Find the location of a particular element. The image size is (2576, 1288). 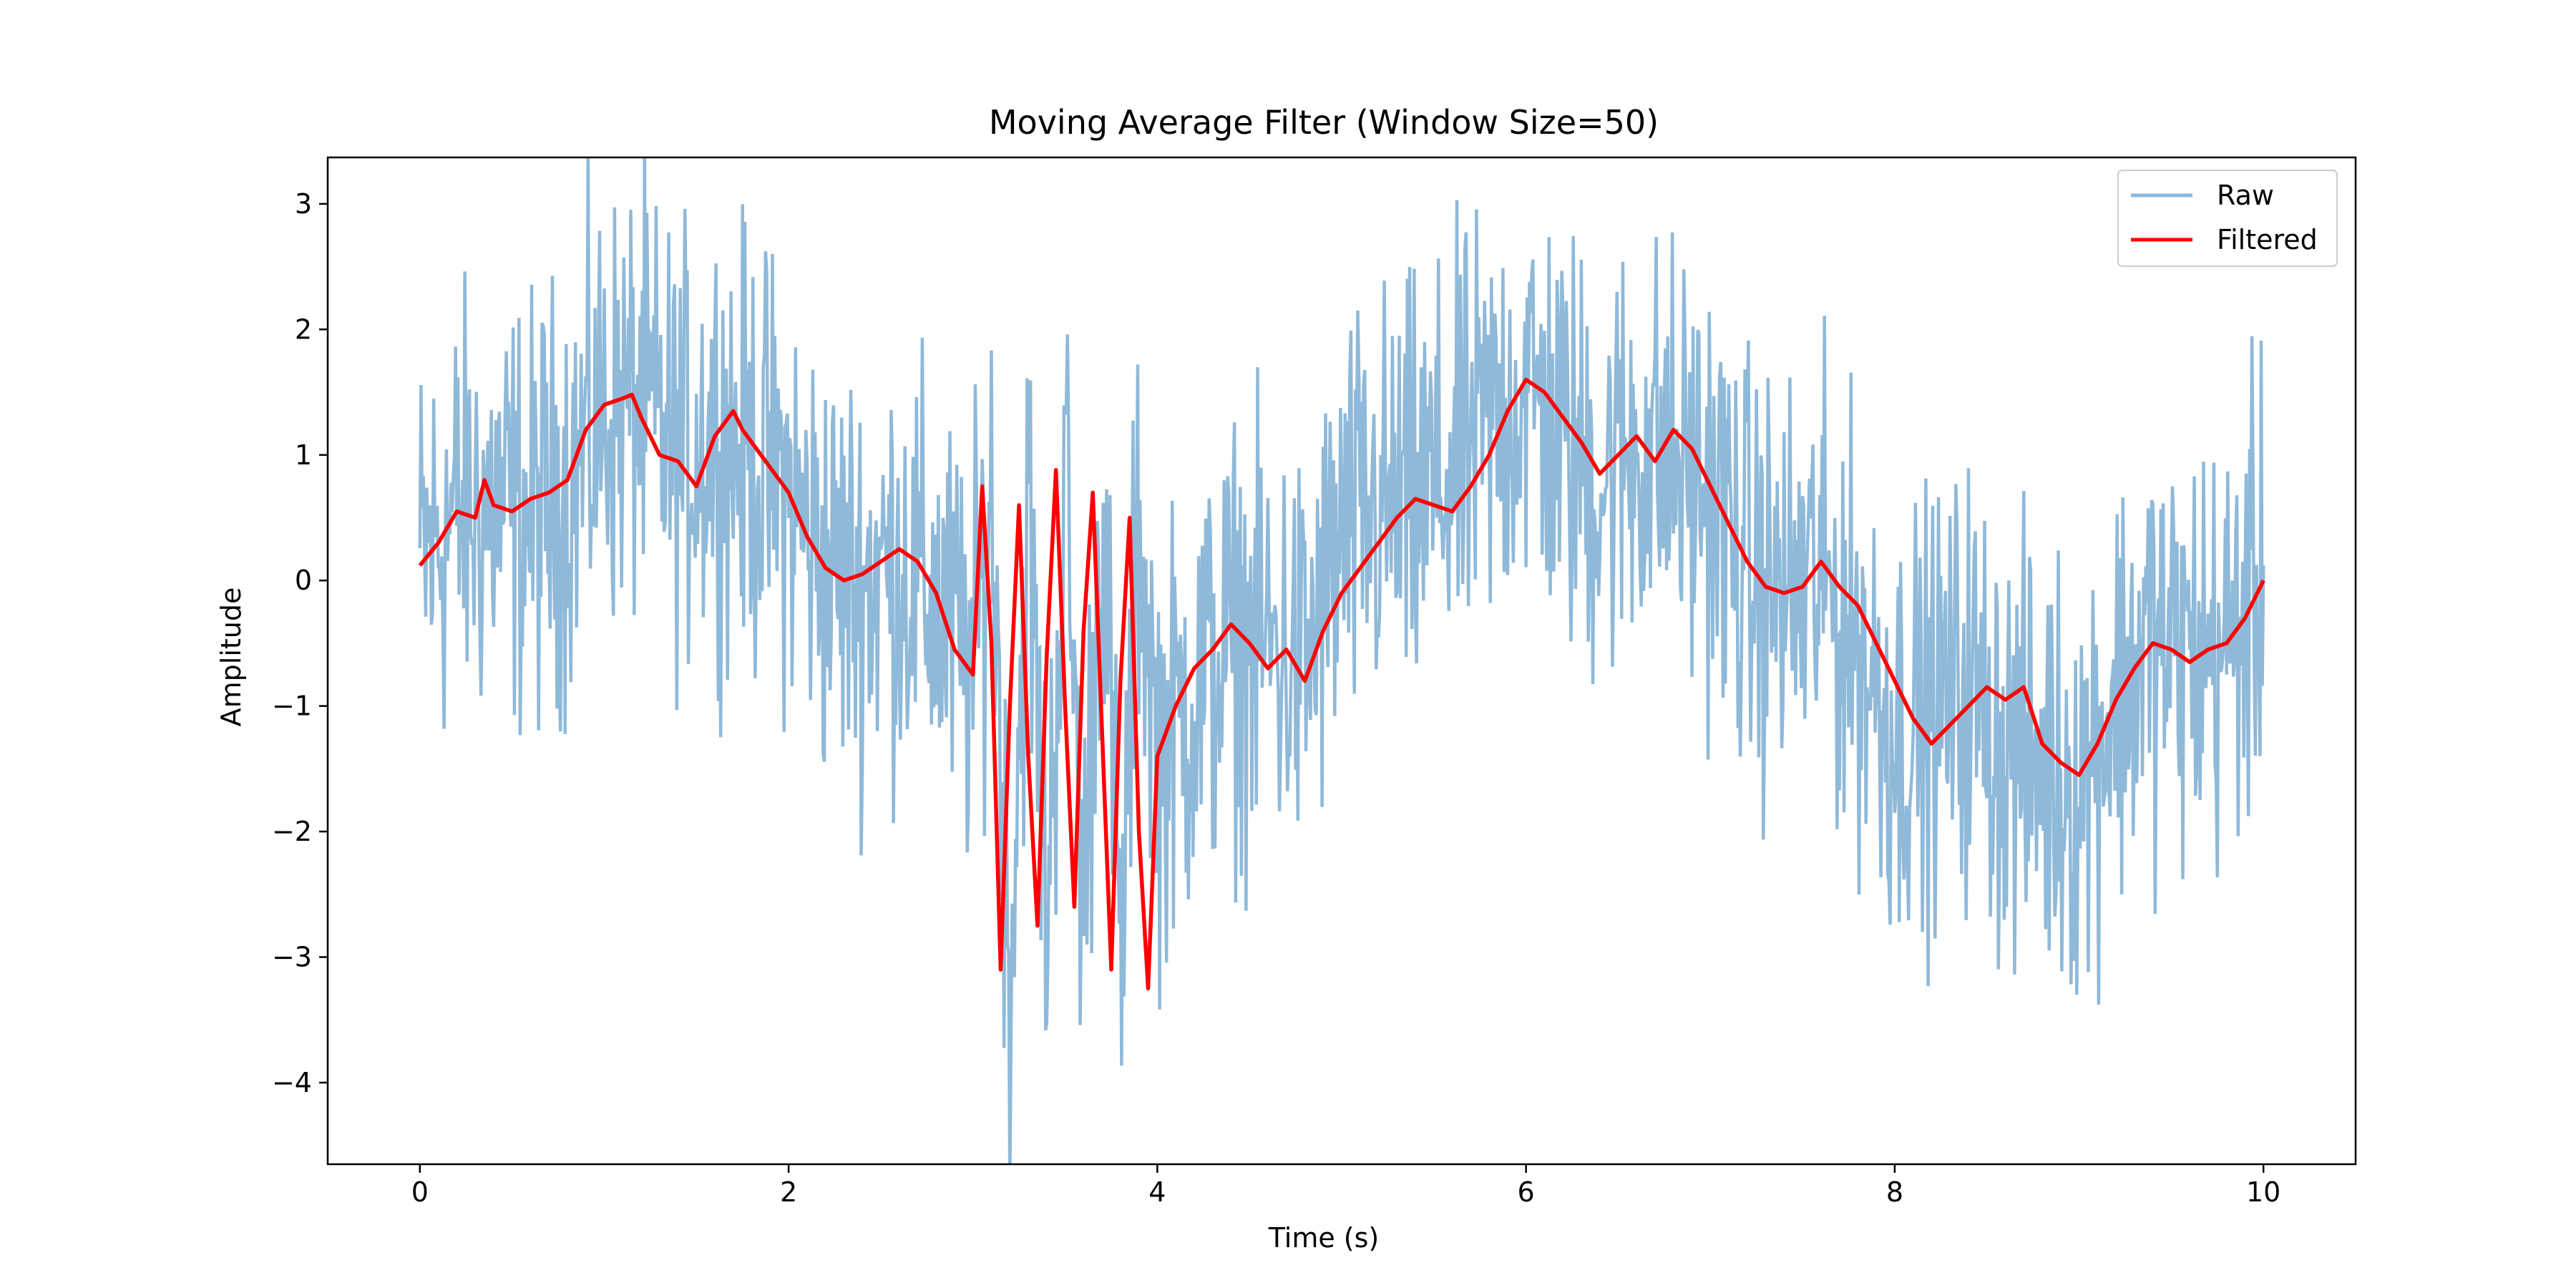

x-tick-label: 2 is located at coordinates (788, 1192).